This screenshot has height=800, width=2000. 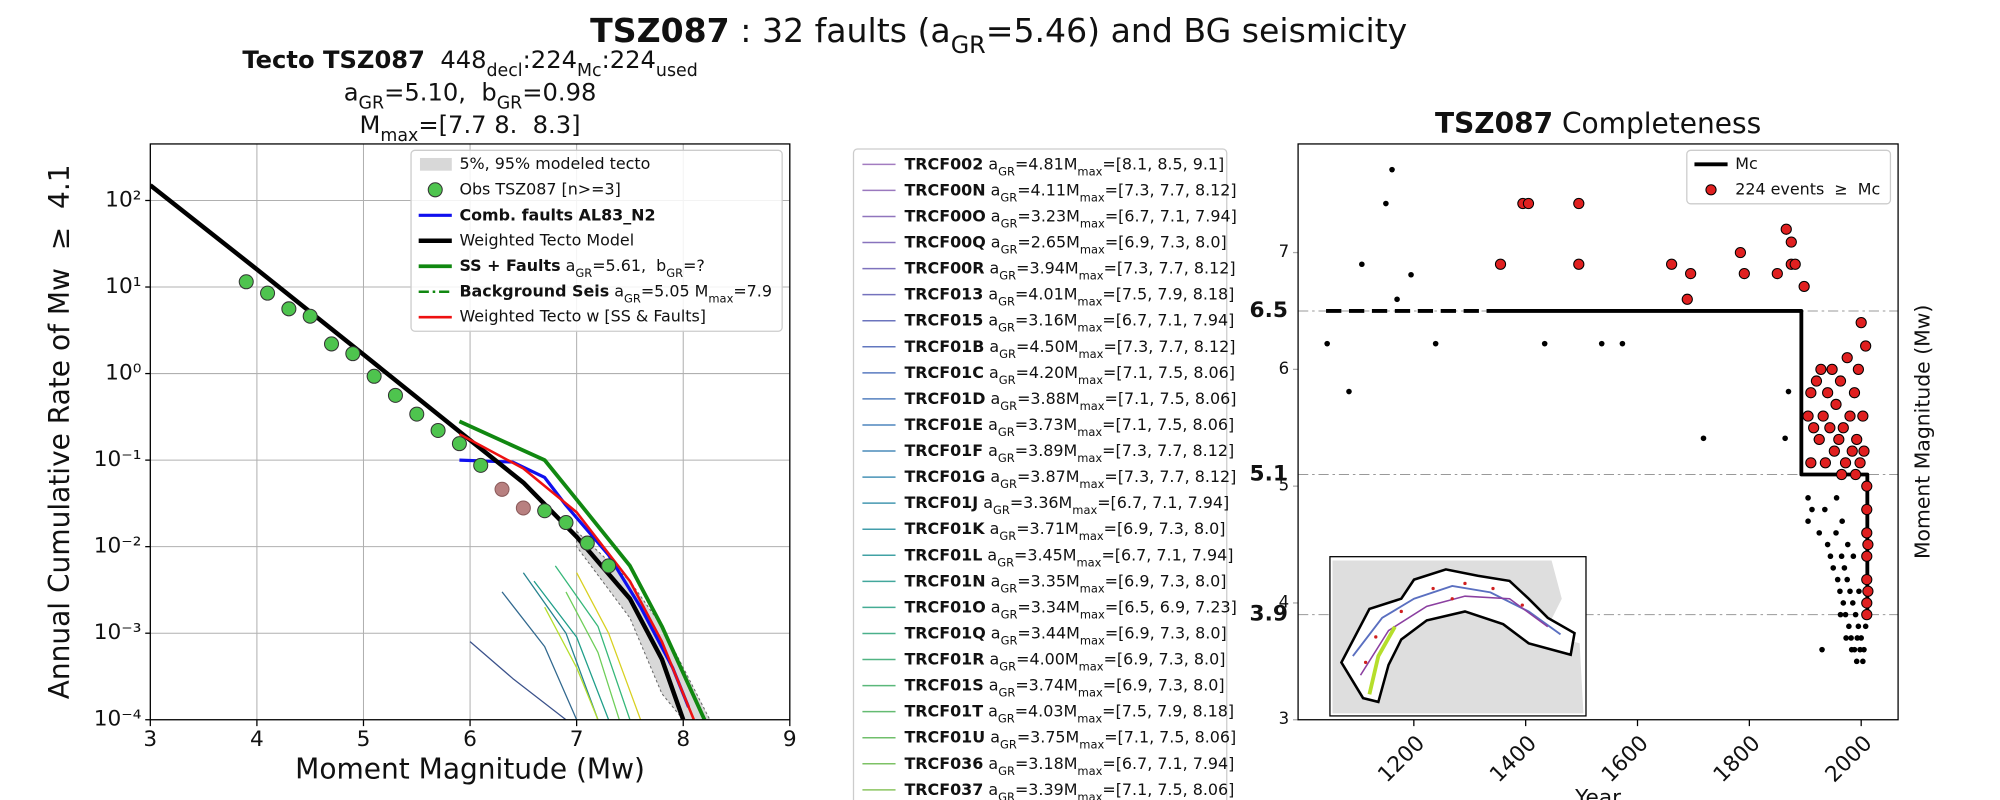 What do you see at coordinates (944, 241) in the screenshot?
I see `fault-legend-label-part: TRCF00Q` at bounding box center [944, 241].